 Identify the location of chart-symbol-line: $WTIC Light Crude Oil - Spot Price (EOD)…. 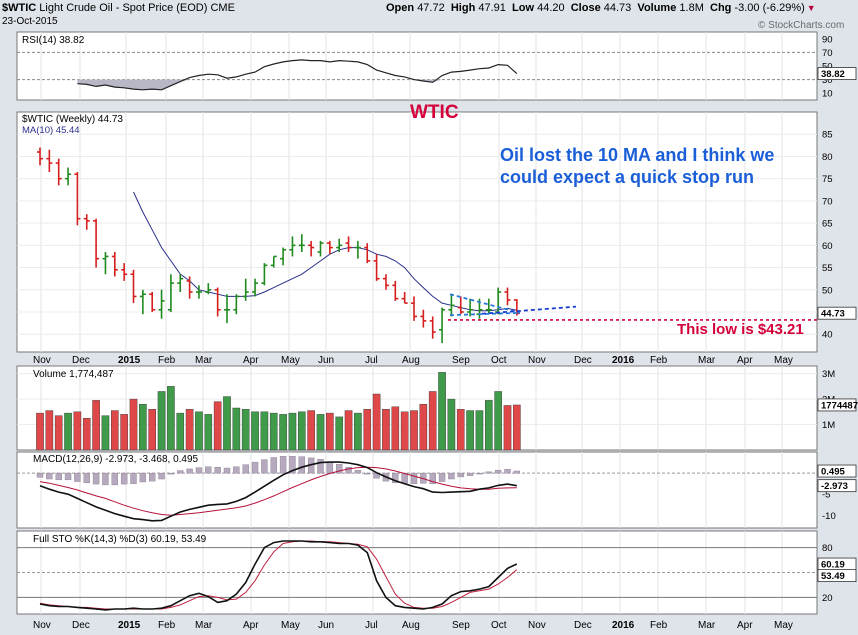
(118, 8).